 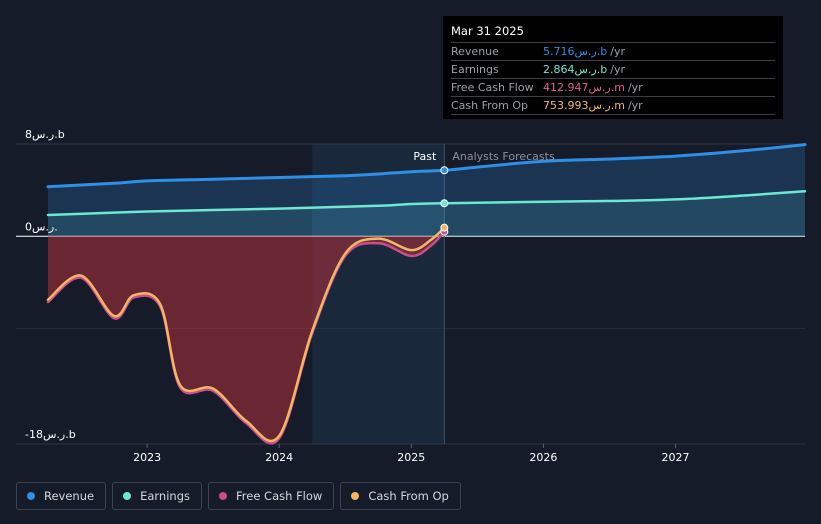 I want to click on tooltip-label: Revenue, so click(x=475, y=51).